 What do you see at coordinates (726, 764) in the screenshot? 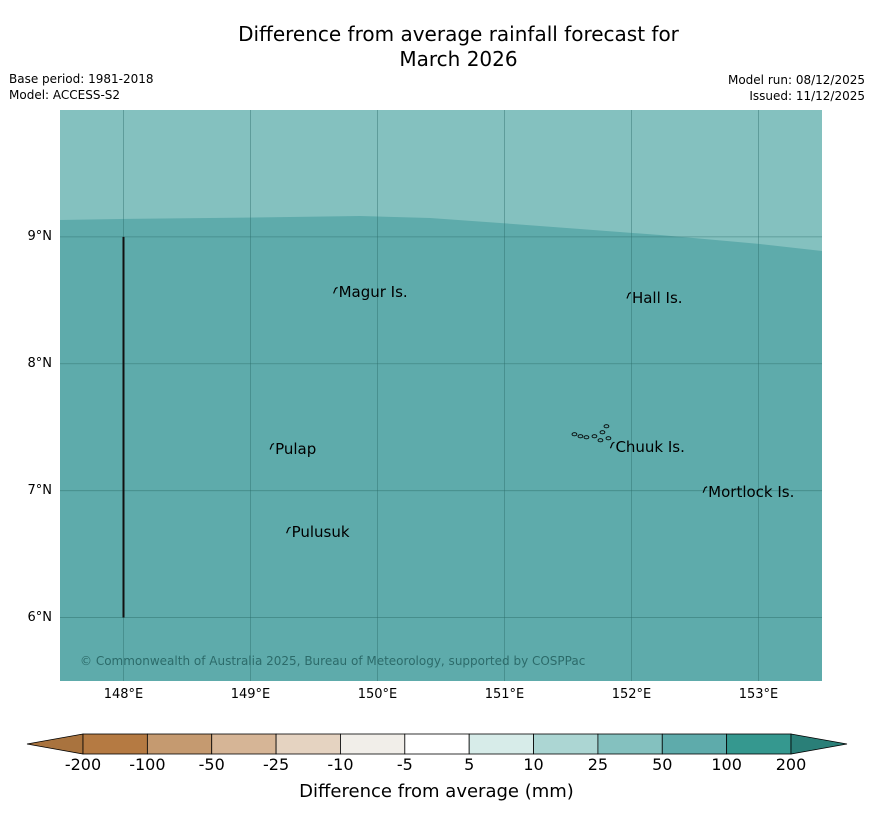
I see `colorbar-tick: 100` at bounding box center [726, 764].